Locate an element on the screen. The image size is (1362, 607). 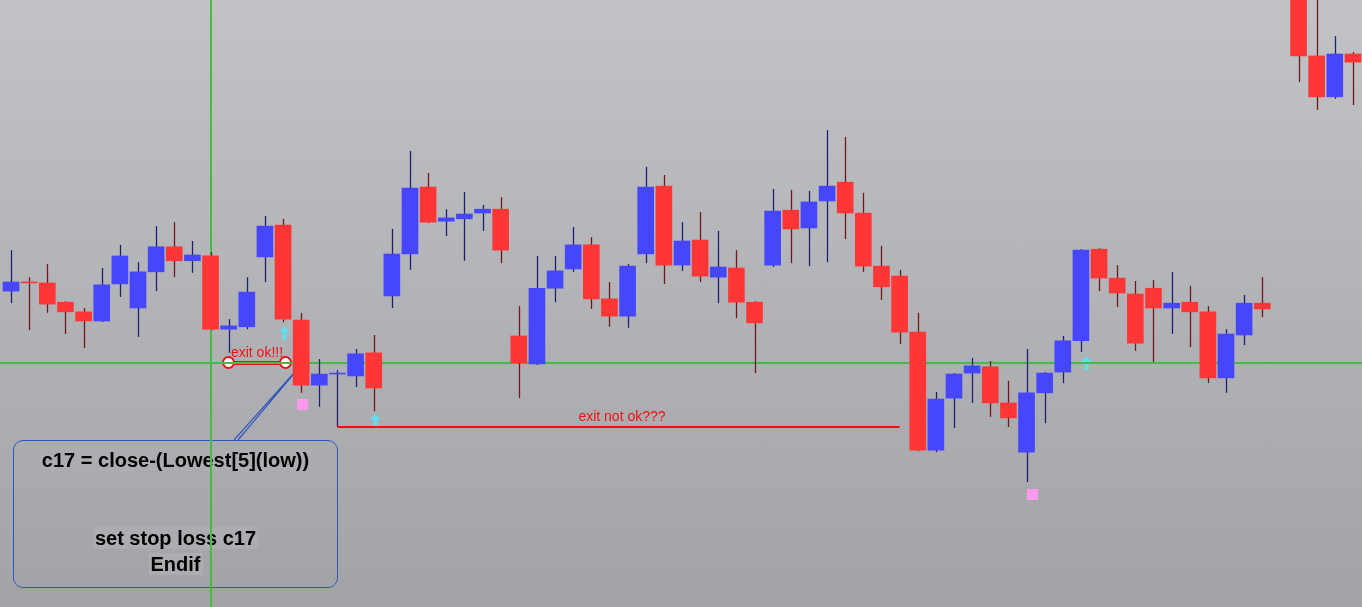
annotation: exit ok!!! is located at coordinates (257, 352).